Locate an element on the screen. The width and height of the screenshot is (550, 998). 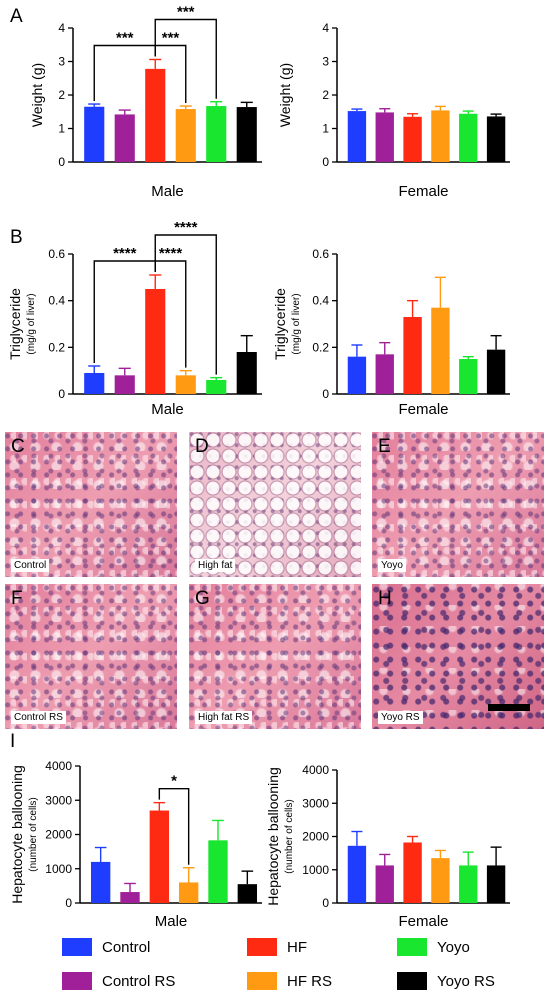
y-tick-label: 0.4 is located at coordinates (320, 301).